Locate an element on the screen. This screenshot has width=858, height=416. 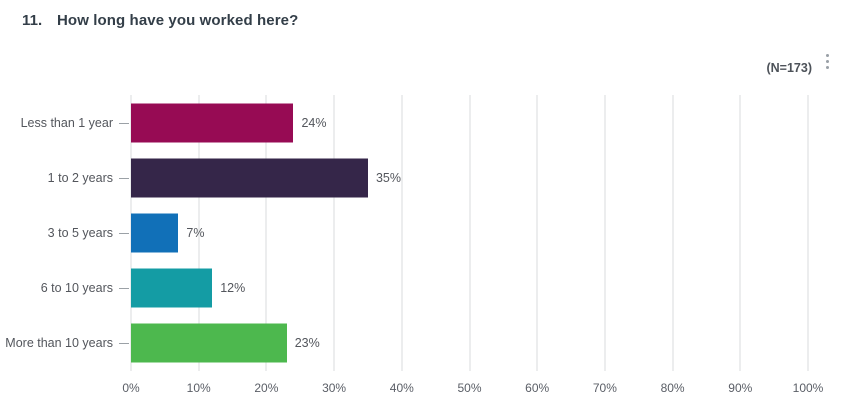
bar-row: 1 to 2 years 35% is located at coordinates (428, 177).